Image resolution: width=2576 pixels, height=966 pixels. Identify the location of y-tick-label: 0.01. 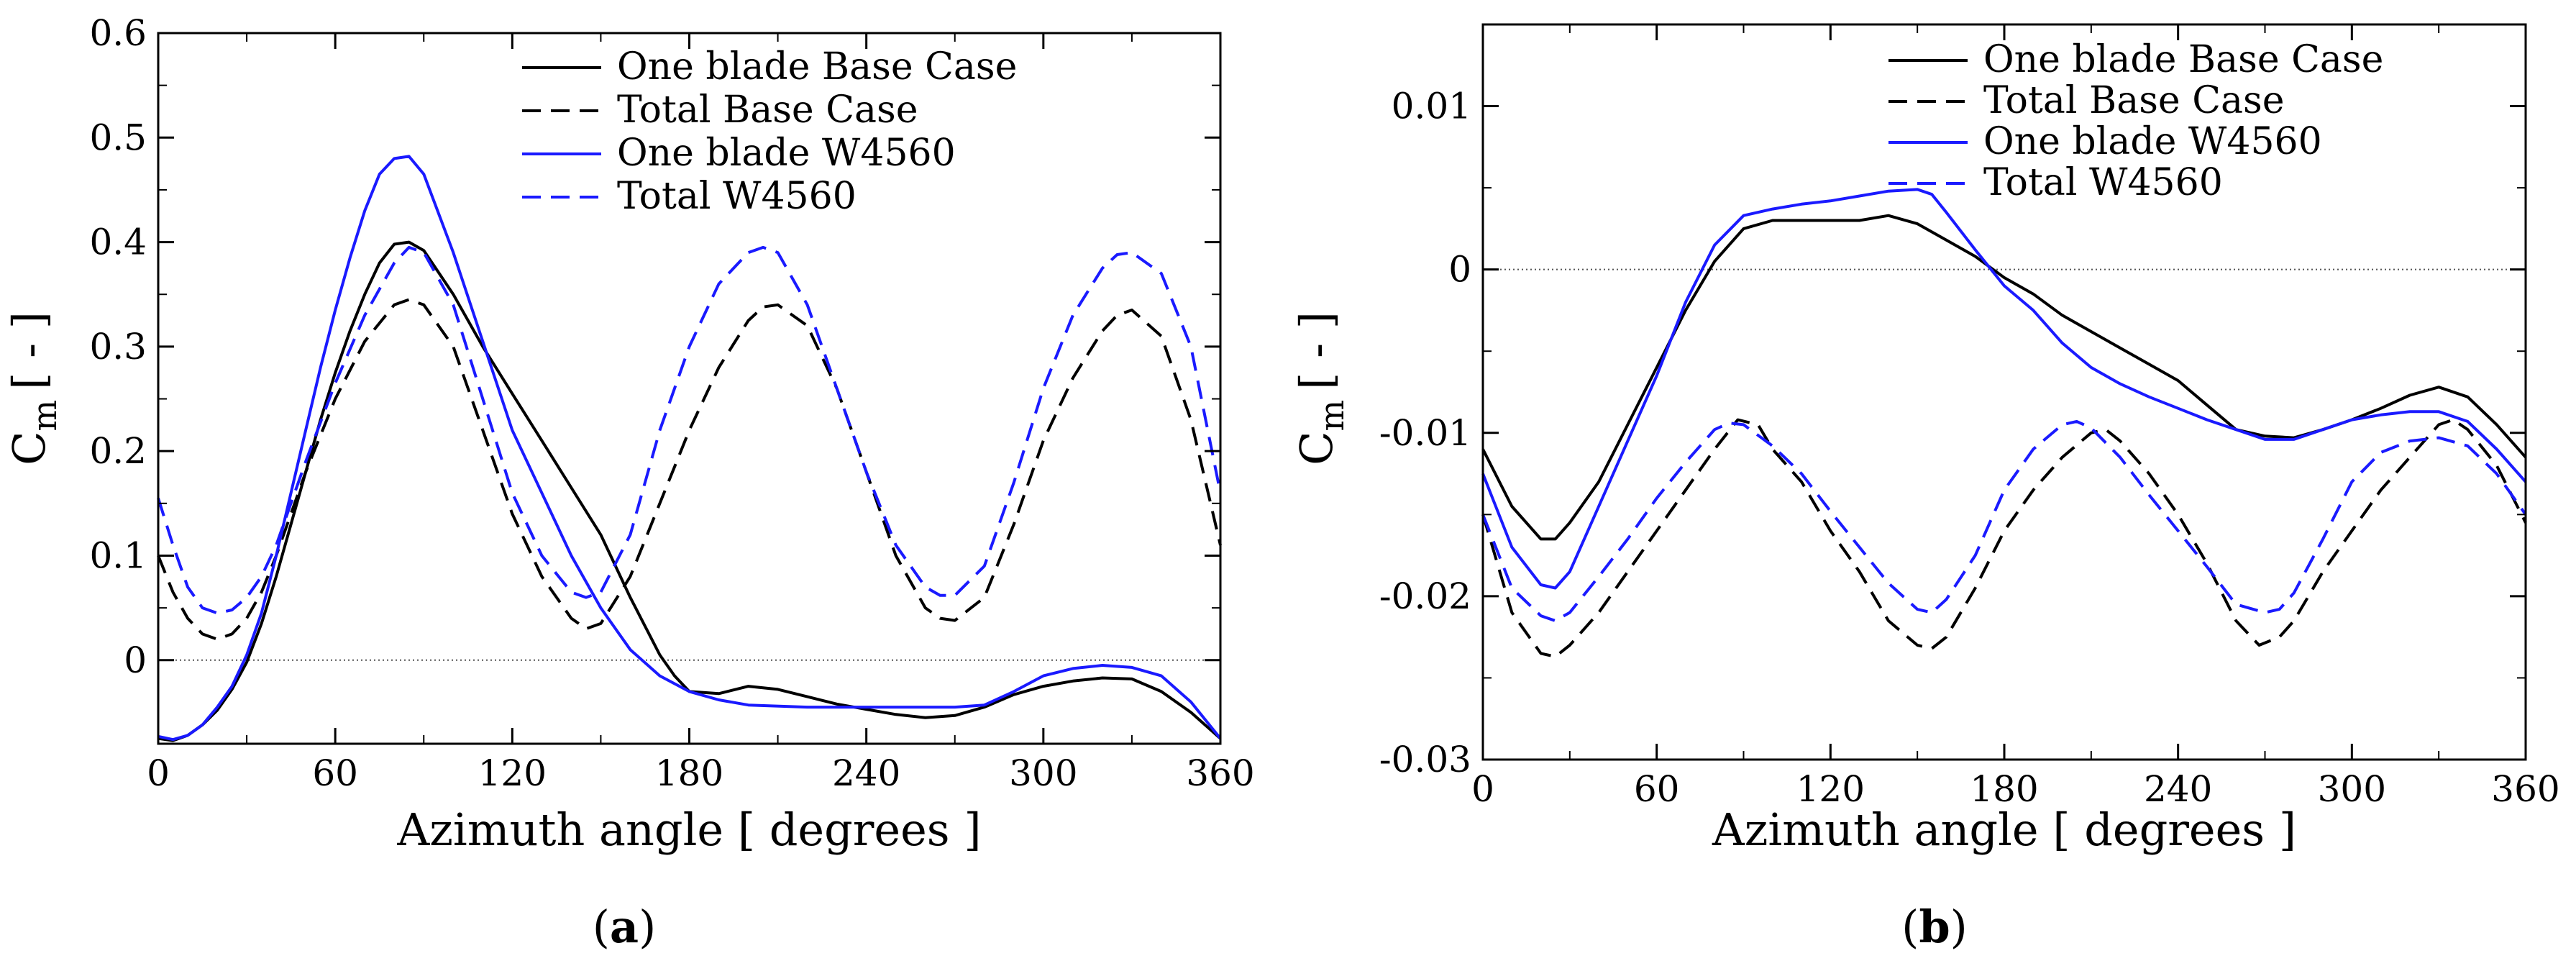
(1431, 107).